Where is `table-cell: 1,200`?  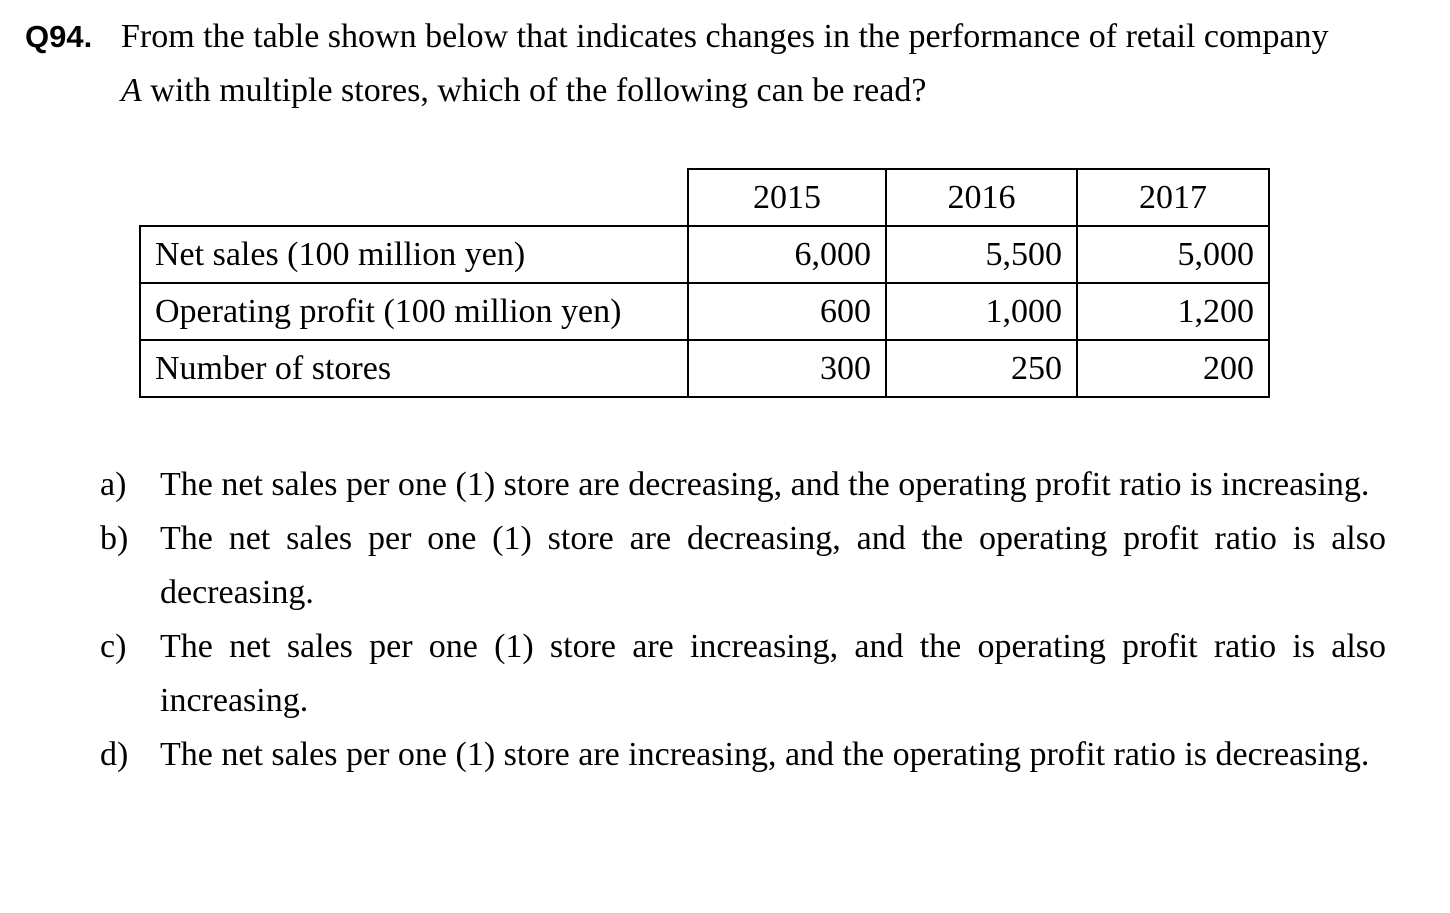
table-cell: 1,200 is located at coordinates (1173, 311).